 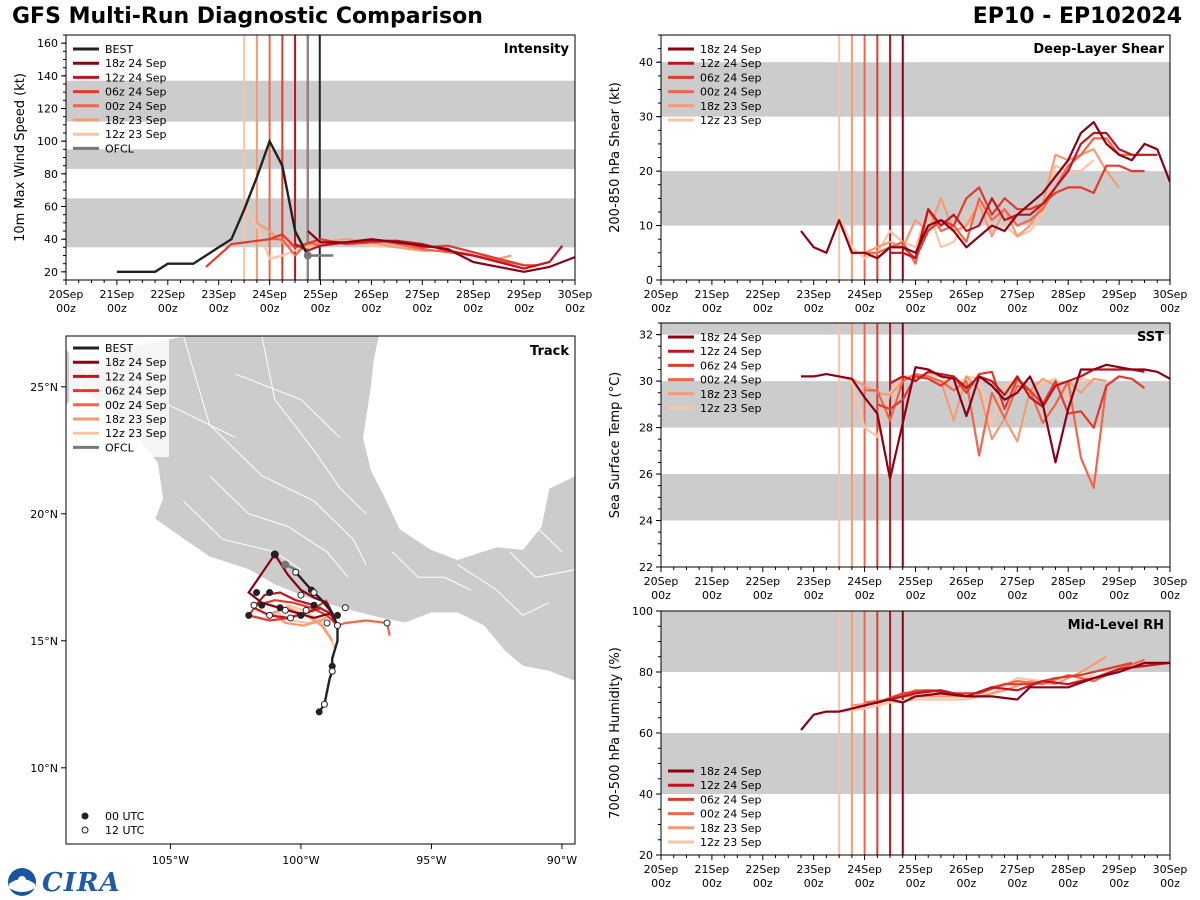 I want to click on track-ytick-label: 15°N, so click(x=44, y=641).